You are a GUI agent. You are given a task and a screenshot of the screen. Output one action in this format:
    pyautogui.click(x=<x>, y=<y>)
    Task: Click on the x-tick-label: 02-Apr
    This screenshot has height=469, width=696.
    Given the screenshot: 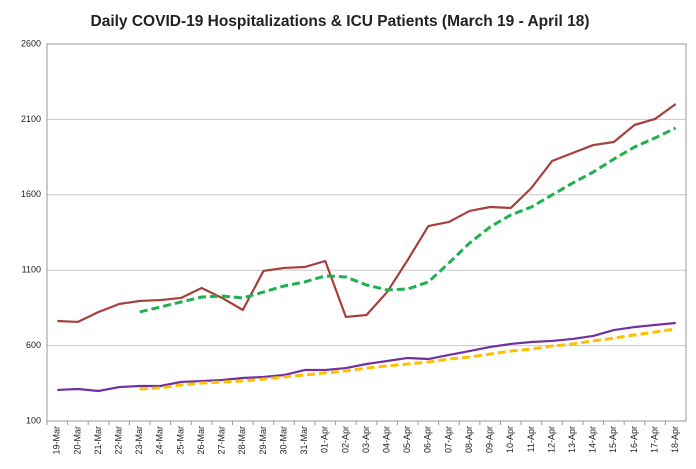 What is the action you would take?
    pyautogui.click(x=345, y=439)
    